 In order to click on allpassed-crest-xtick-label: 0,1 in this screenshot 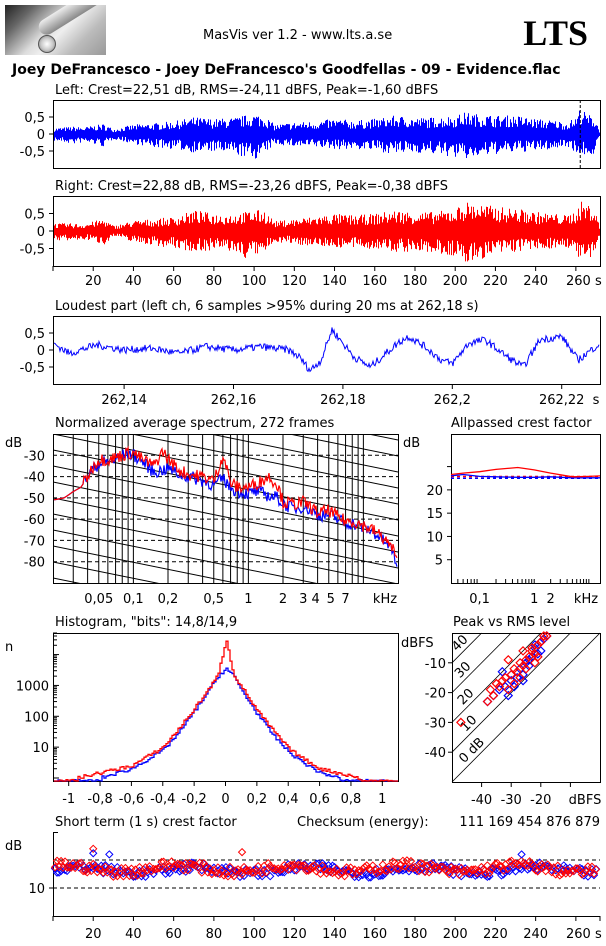, I will do `click(479, 599)`.